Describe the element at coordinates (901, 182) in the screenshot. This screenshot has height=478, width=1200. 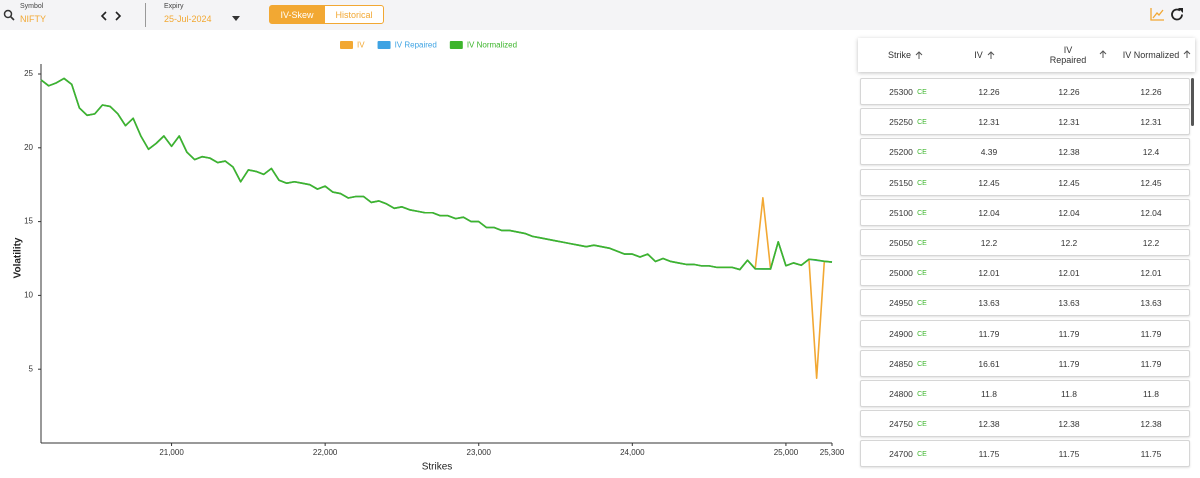
I see `strike-cell: 25150` at that location.